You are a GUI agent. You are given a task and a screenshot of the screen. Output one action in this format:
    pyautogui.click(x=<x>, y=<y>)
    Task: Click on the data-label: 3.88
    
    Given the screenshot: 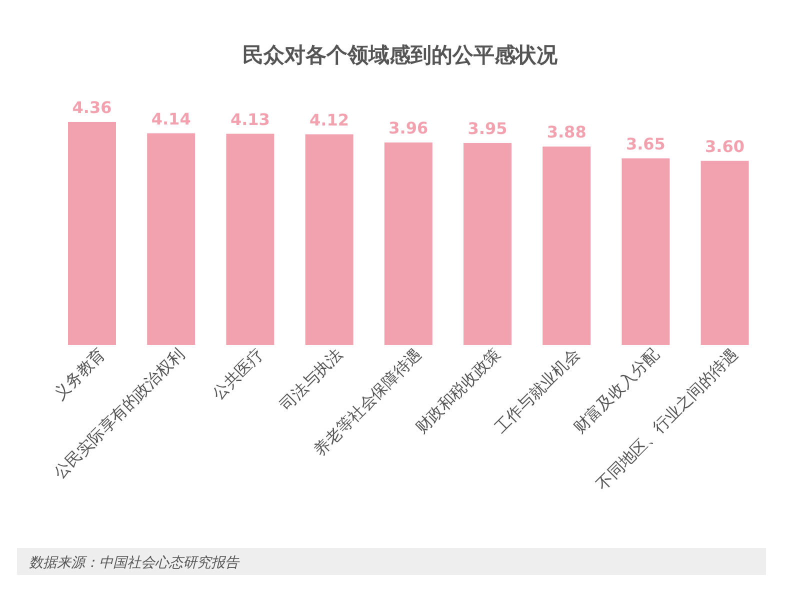 What is the action you would take?
    pyautogui.click(x=566, y=132)
    